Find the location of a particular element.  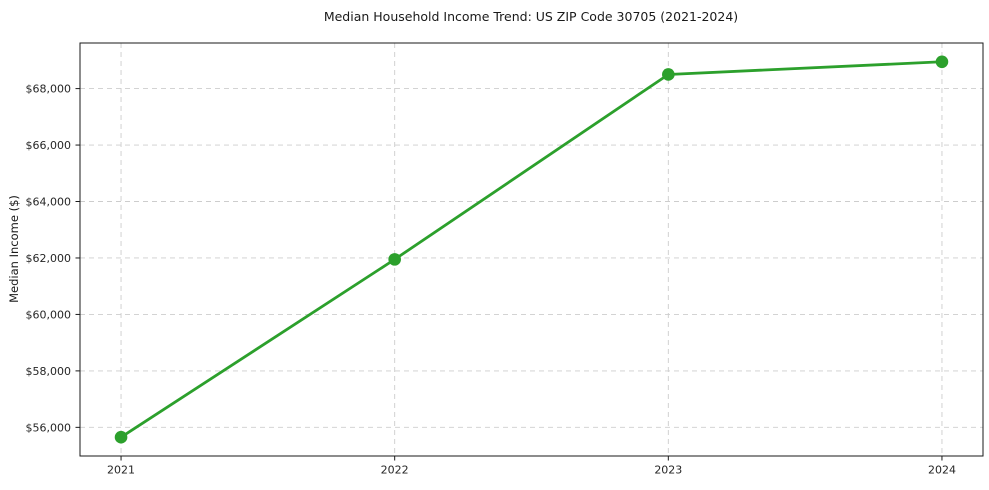

y-tick-label: $58,000 is located at coordinates (49, 371).